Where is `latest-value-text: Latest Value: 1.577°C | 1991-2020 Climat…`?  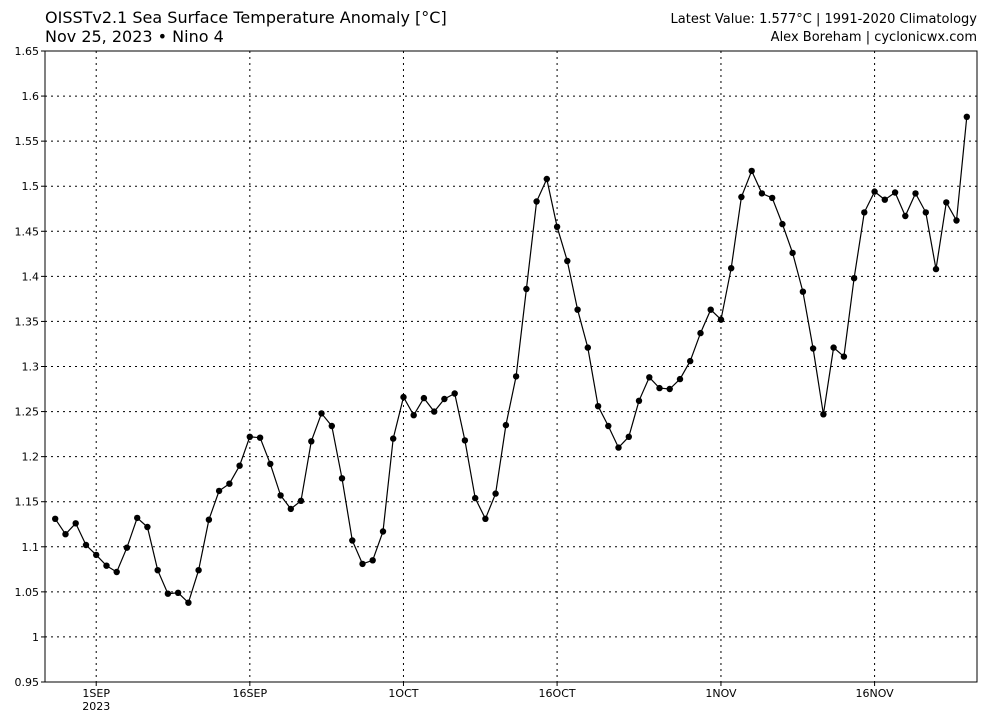
latest-value-text: Latest Value: 1.577°C | 1991-2020 Climat… is located at coordinates (823, 19).